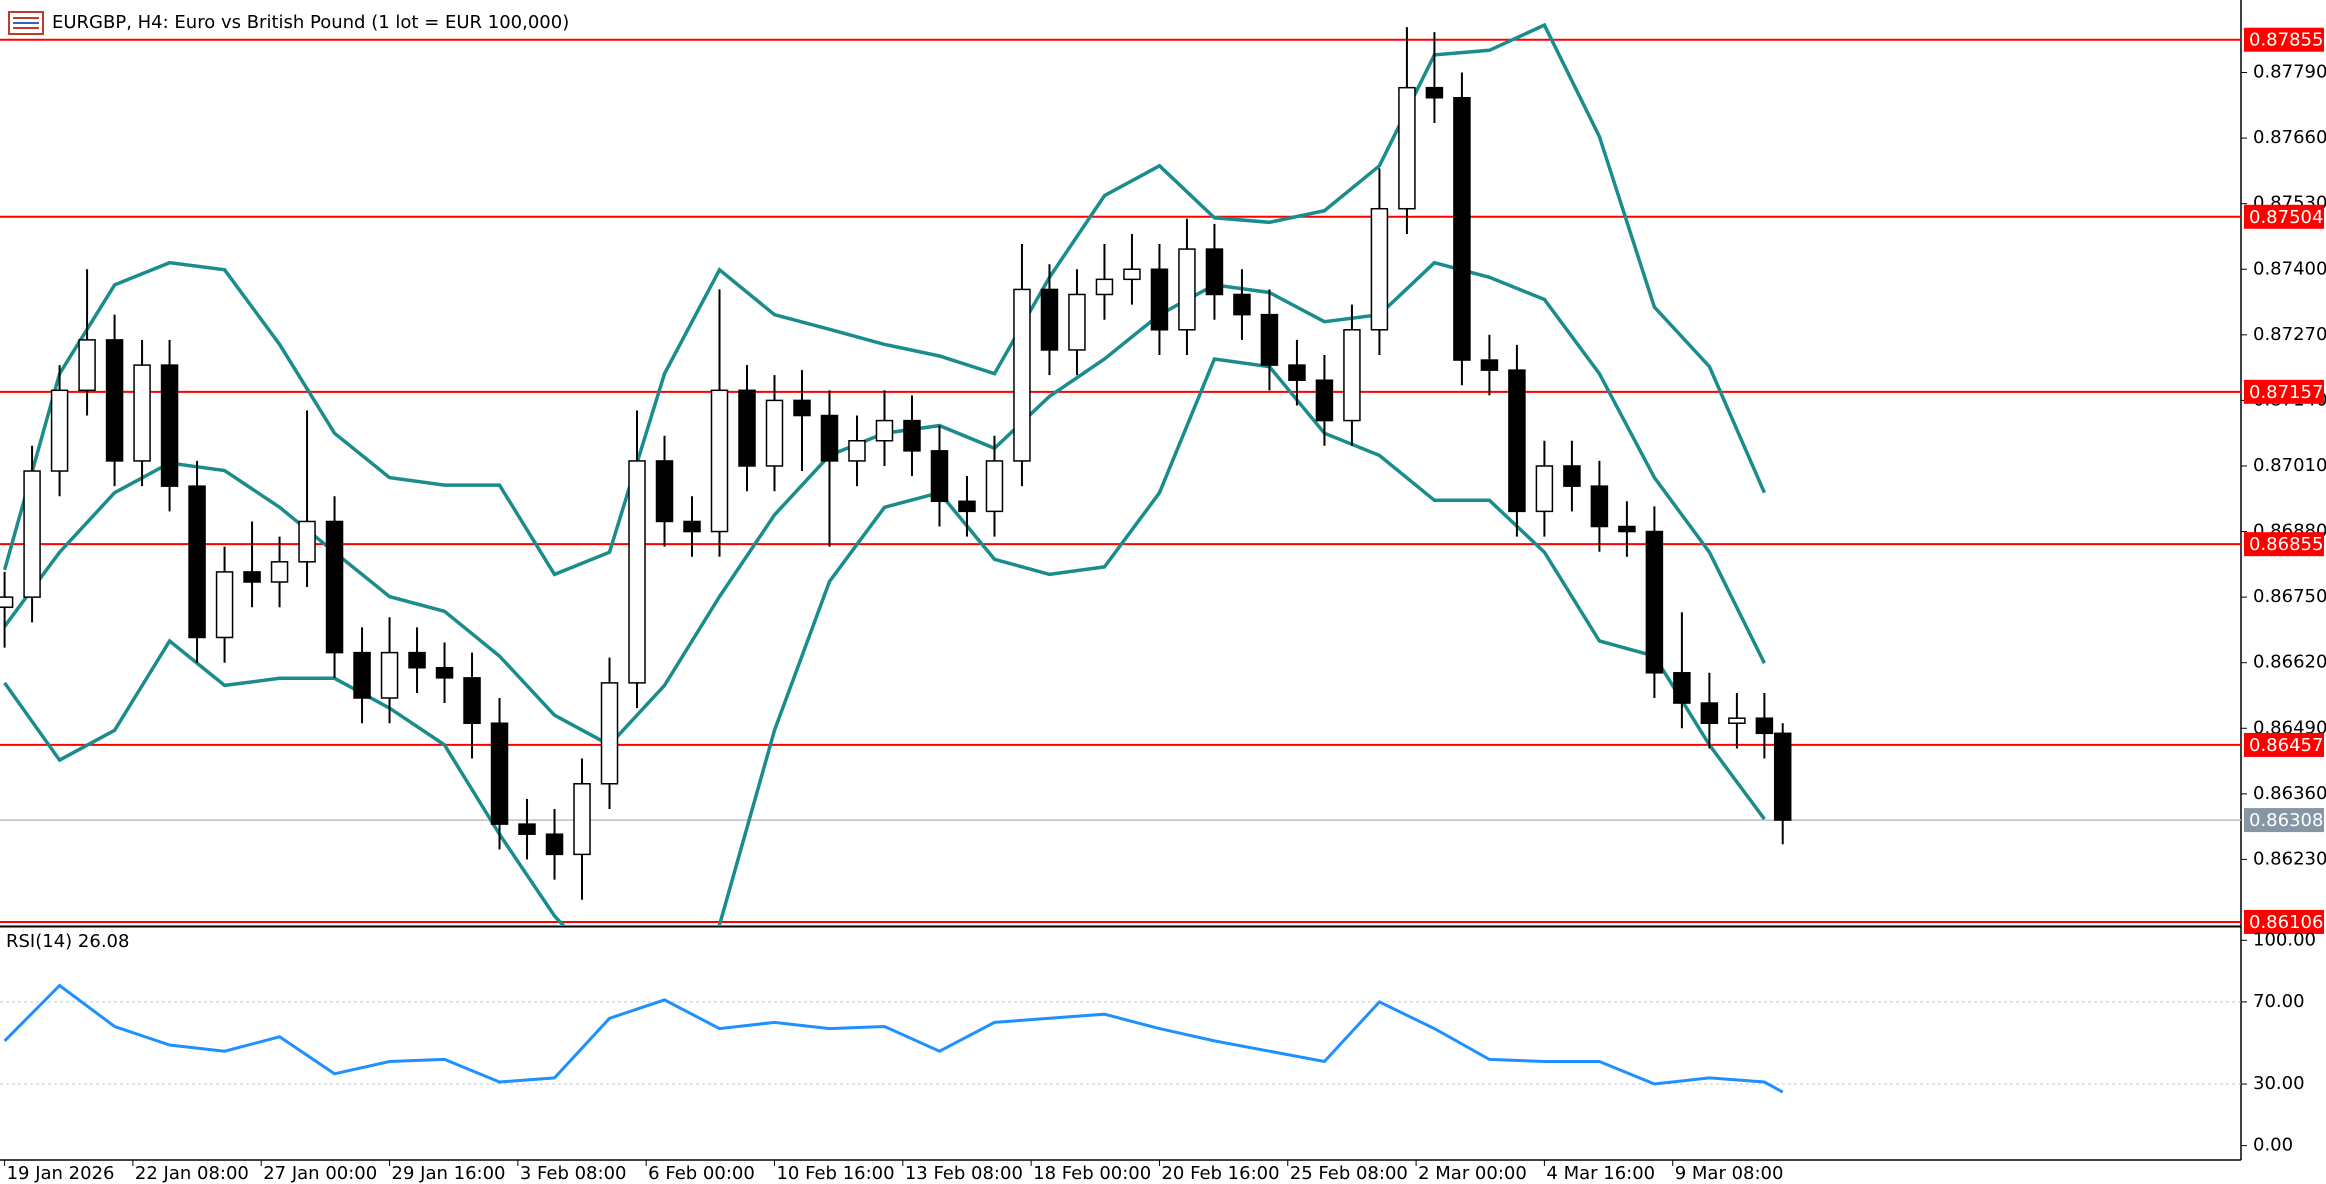  I want to click on x-tick-label: 3 Feb 08:00, so click(573, 1173).